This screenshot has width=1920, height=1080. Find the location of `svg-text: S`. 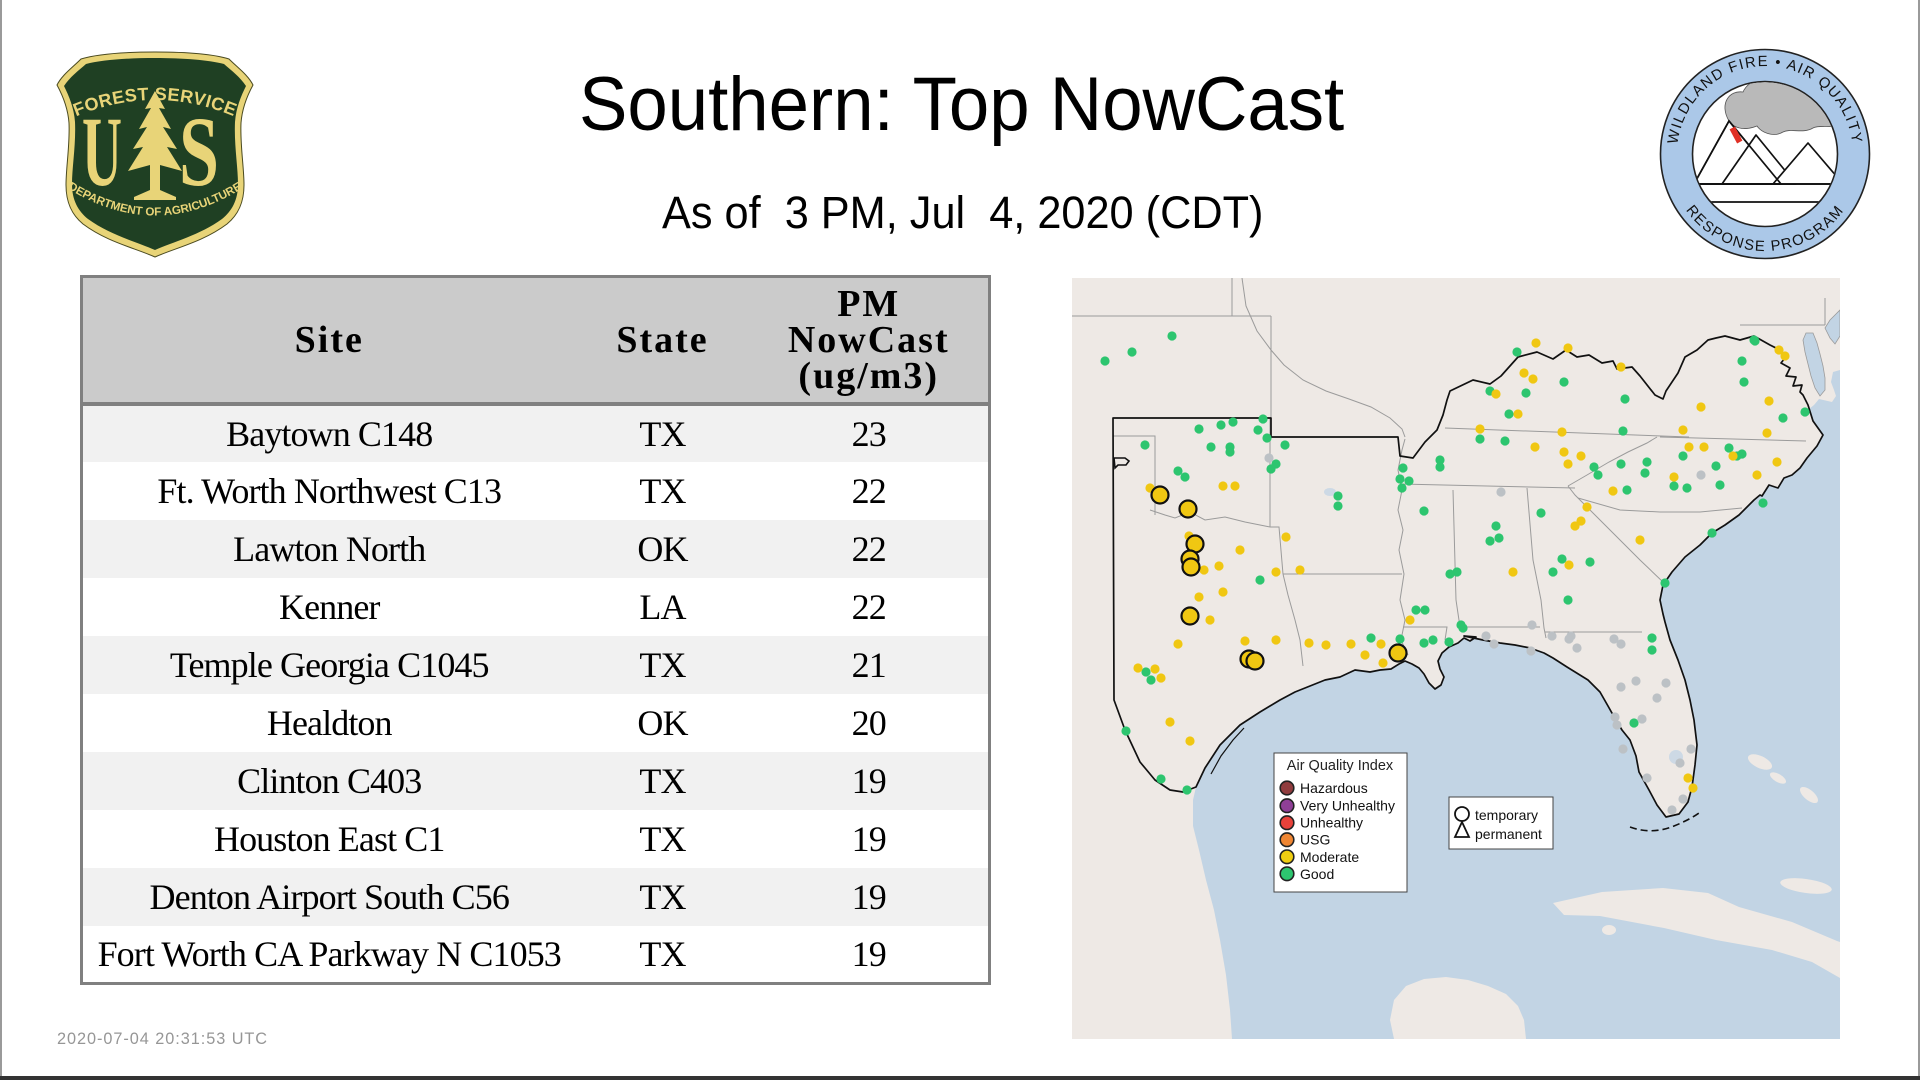

svg-text: S is located at coordinates (199, 151).